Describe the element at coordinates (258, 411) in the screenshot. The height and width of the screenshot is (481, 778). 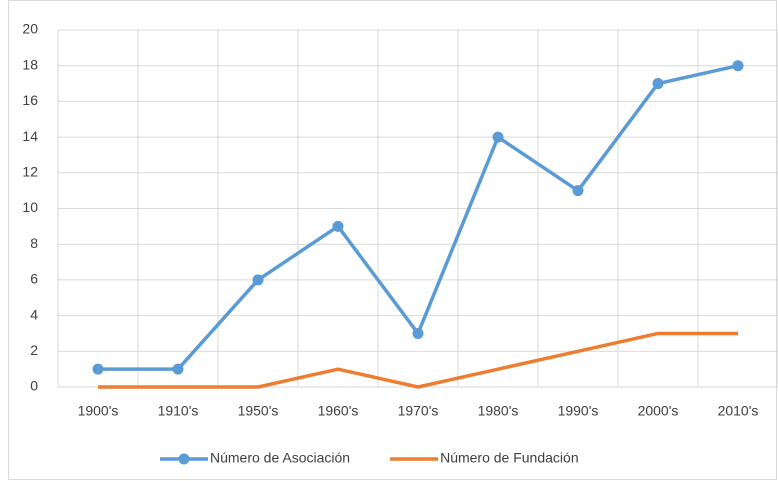
I see `x-tick-label: 1950's` at that location.